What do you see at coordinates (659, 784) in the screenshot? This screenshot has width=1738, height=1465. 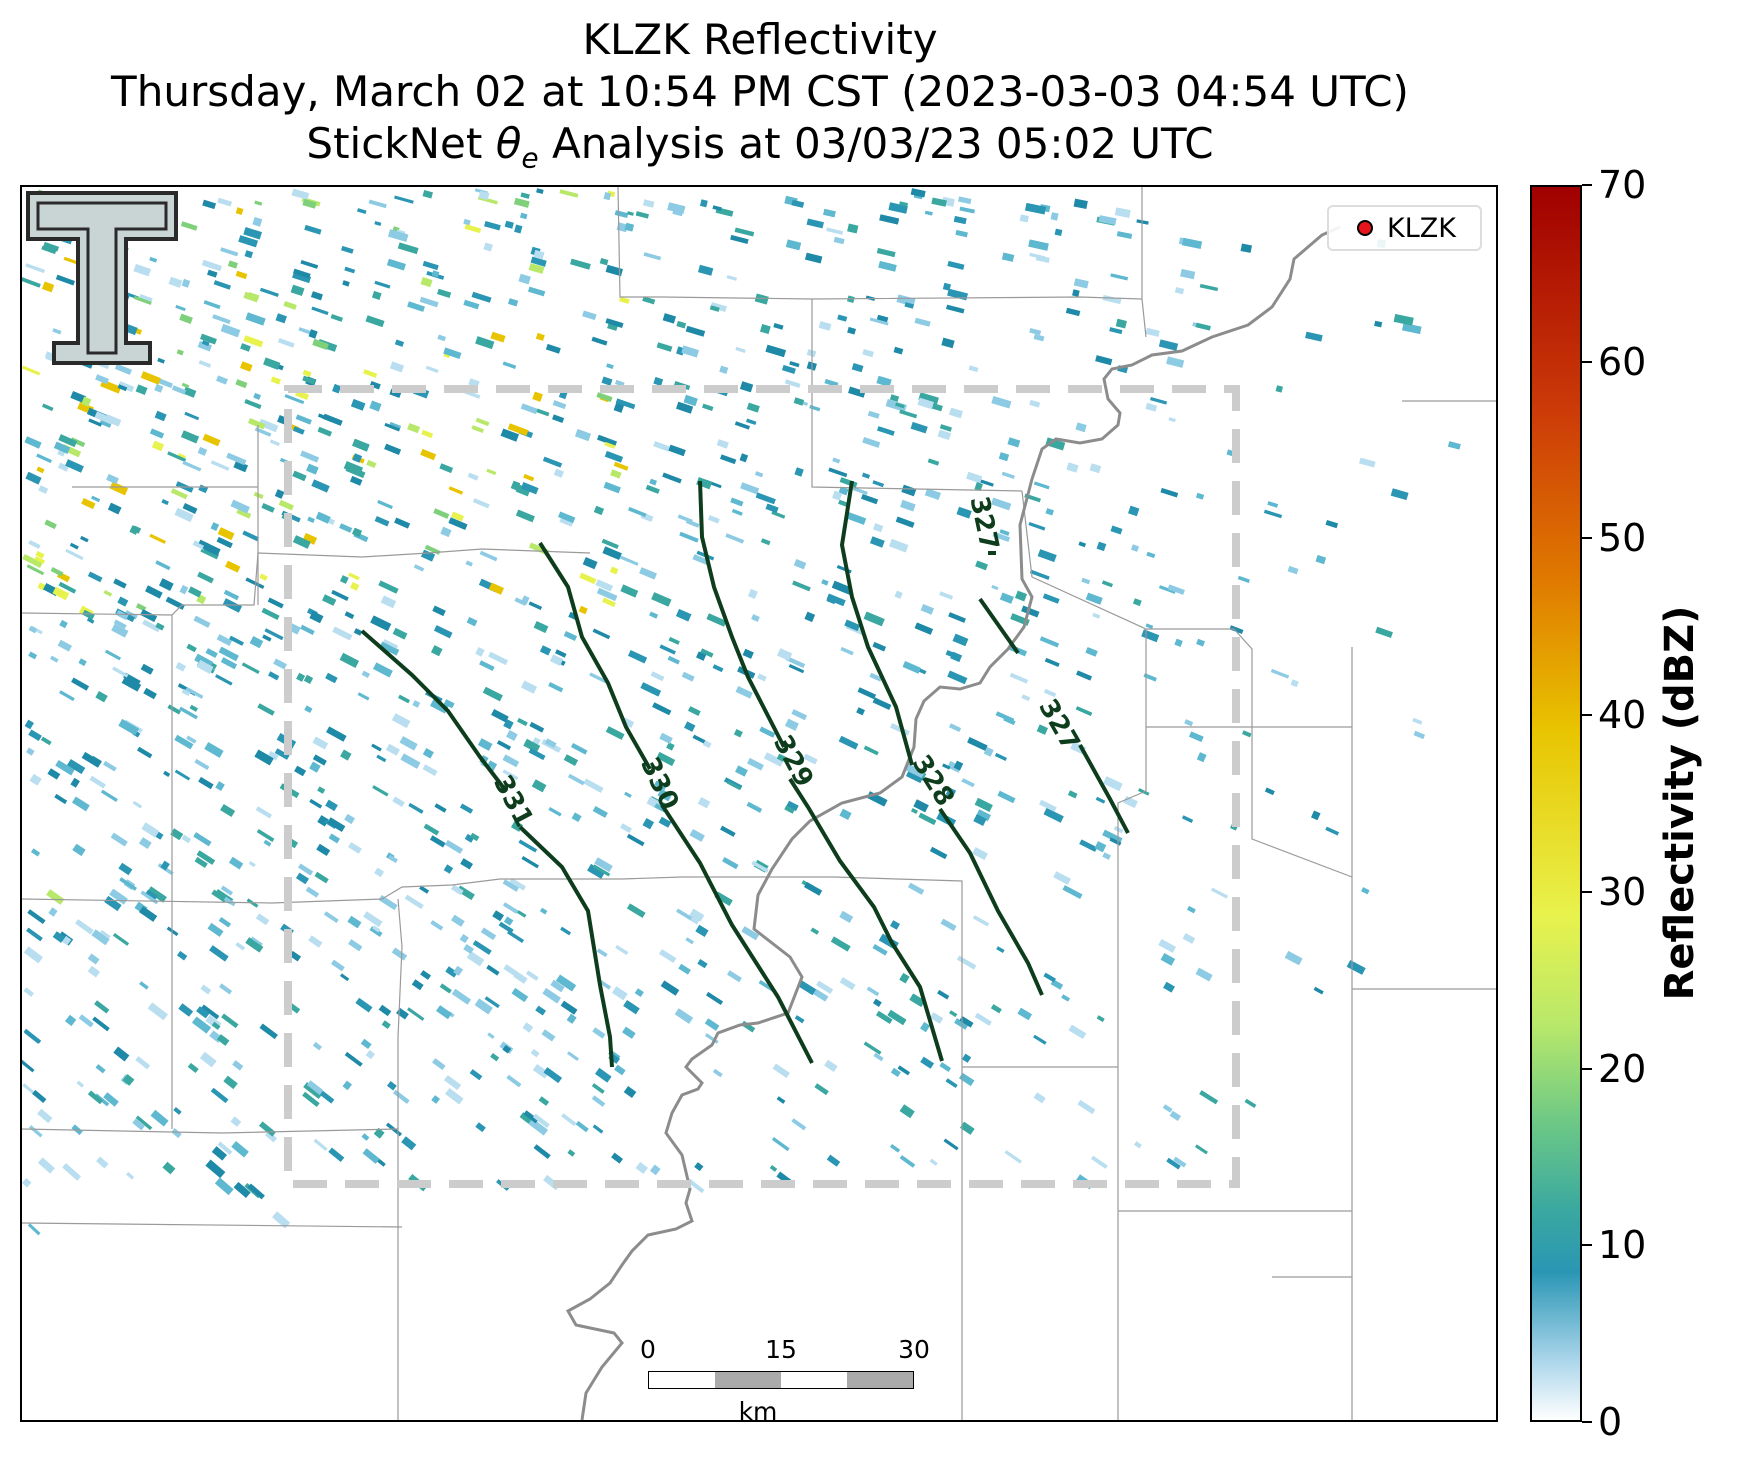 I see `contour-label: 330` at bounding box center [659, 784].